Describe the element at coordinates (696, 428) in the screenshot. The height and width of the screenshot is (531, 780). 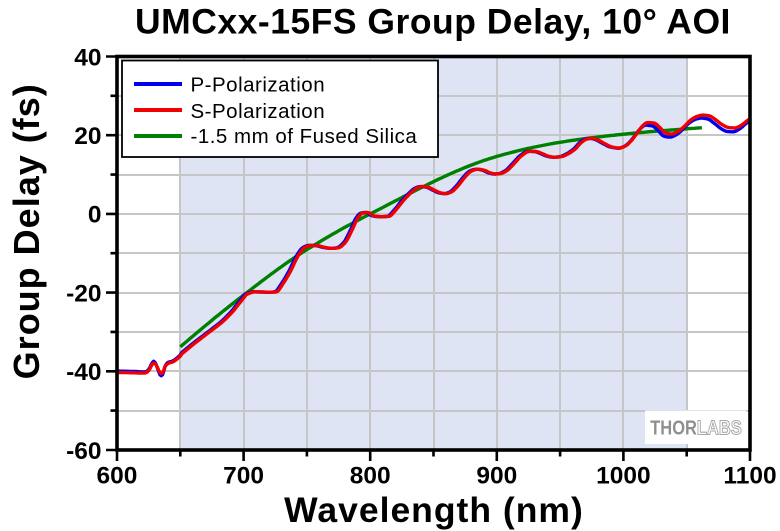
I see `svg-text: THORLABS` at that location.